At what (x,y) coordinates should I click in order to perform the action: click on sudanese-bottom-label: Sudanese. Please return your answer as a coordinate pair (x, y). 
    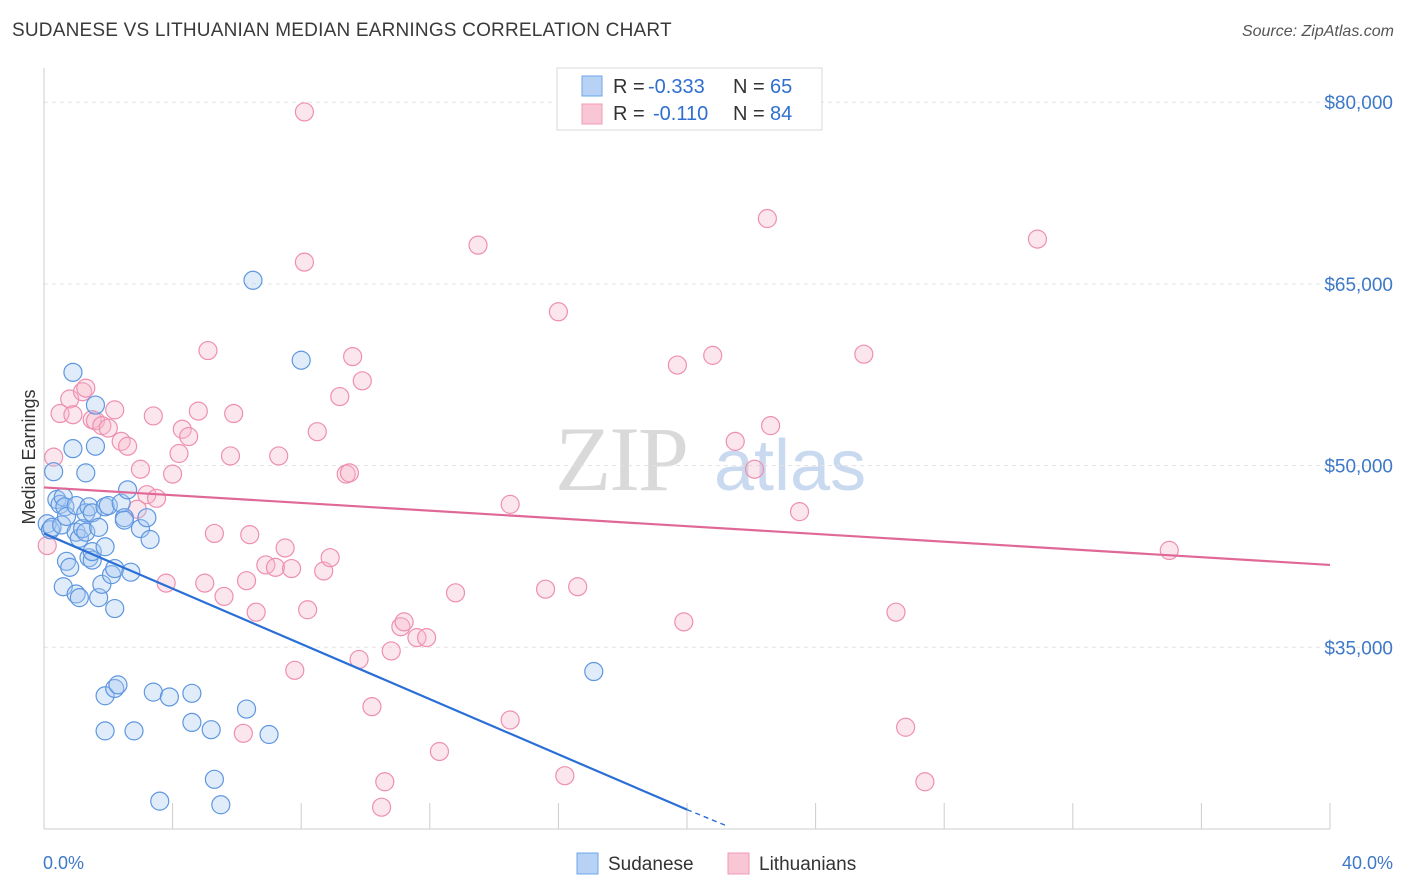
    Looking at the image, I should click on (651, 864).